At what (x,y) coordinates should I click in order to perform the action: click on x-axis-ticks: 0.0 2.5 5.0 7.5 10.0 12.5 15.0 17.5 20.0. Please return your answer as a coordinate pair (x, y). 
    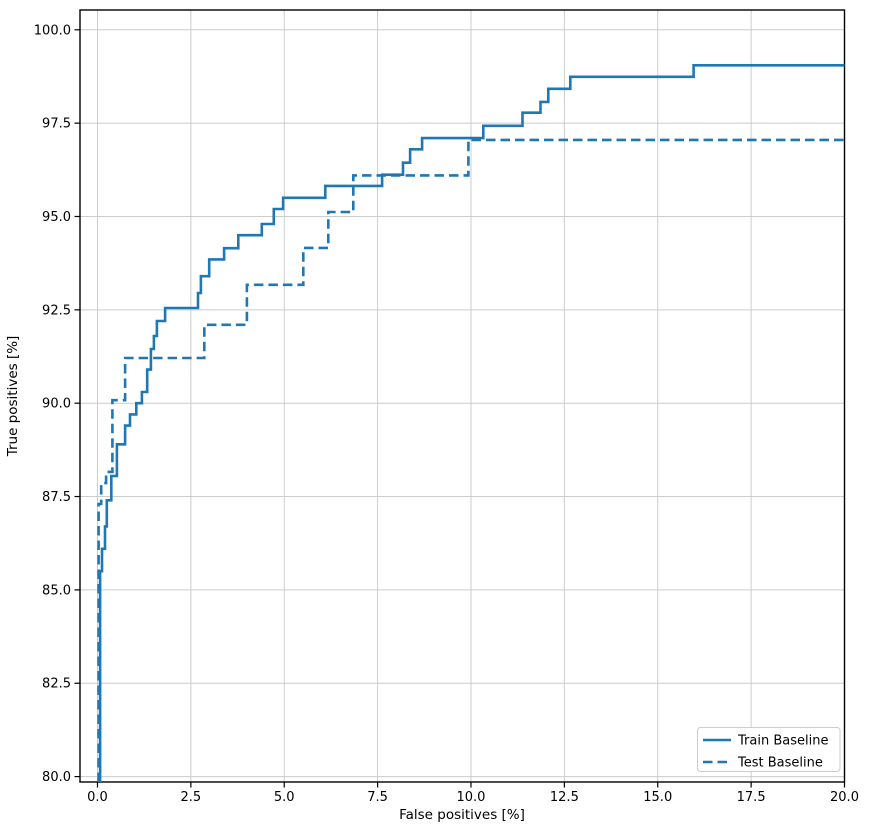
    Looking at the image, I should click on (473, 793).